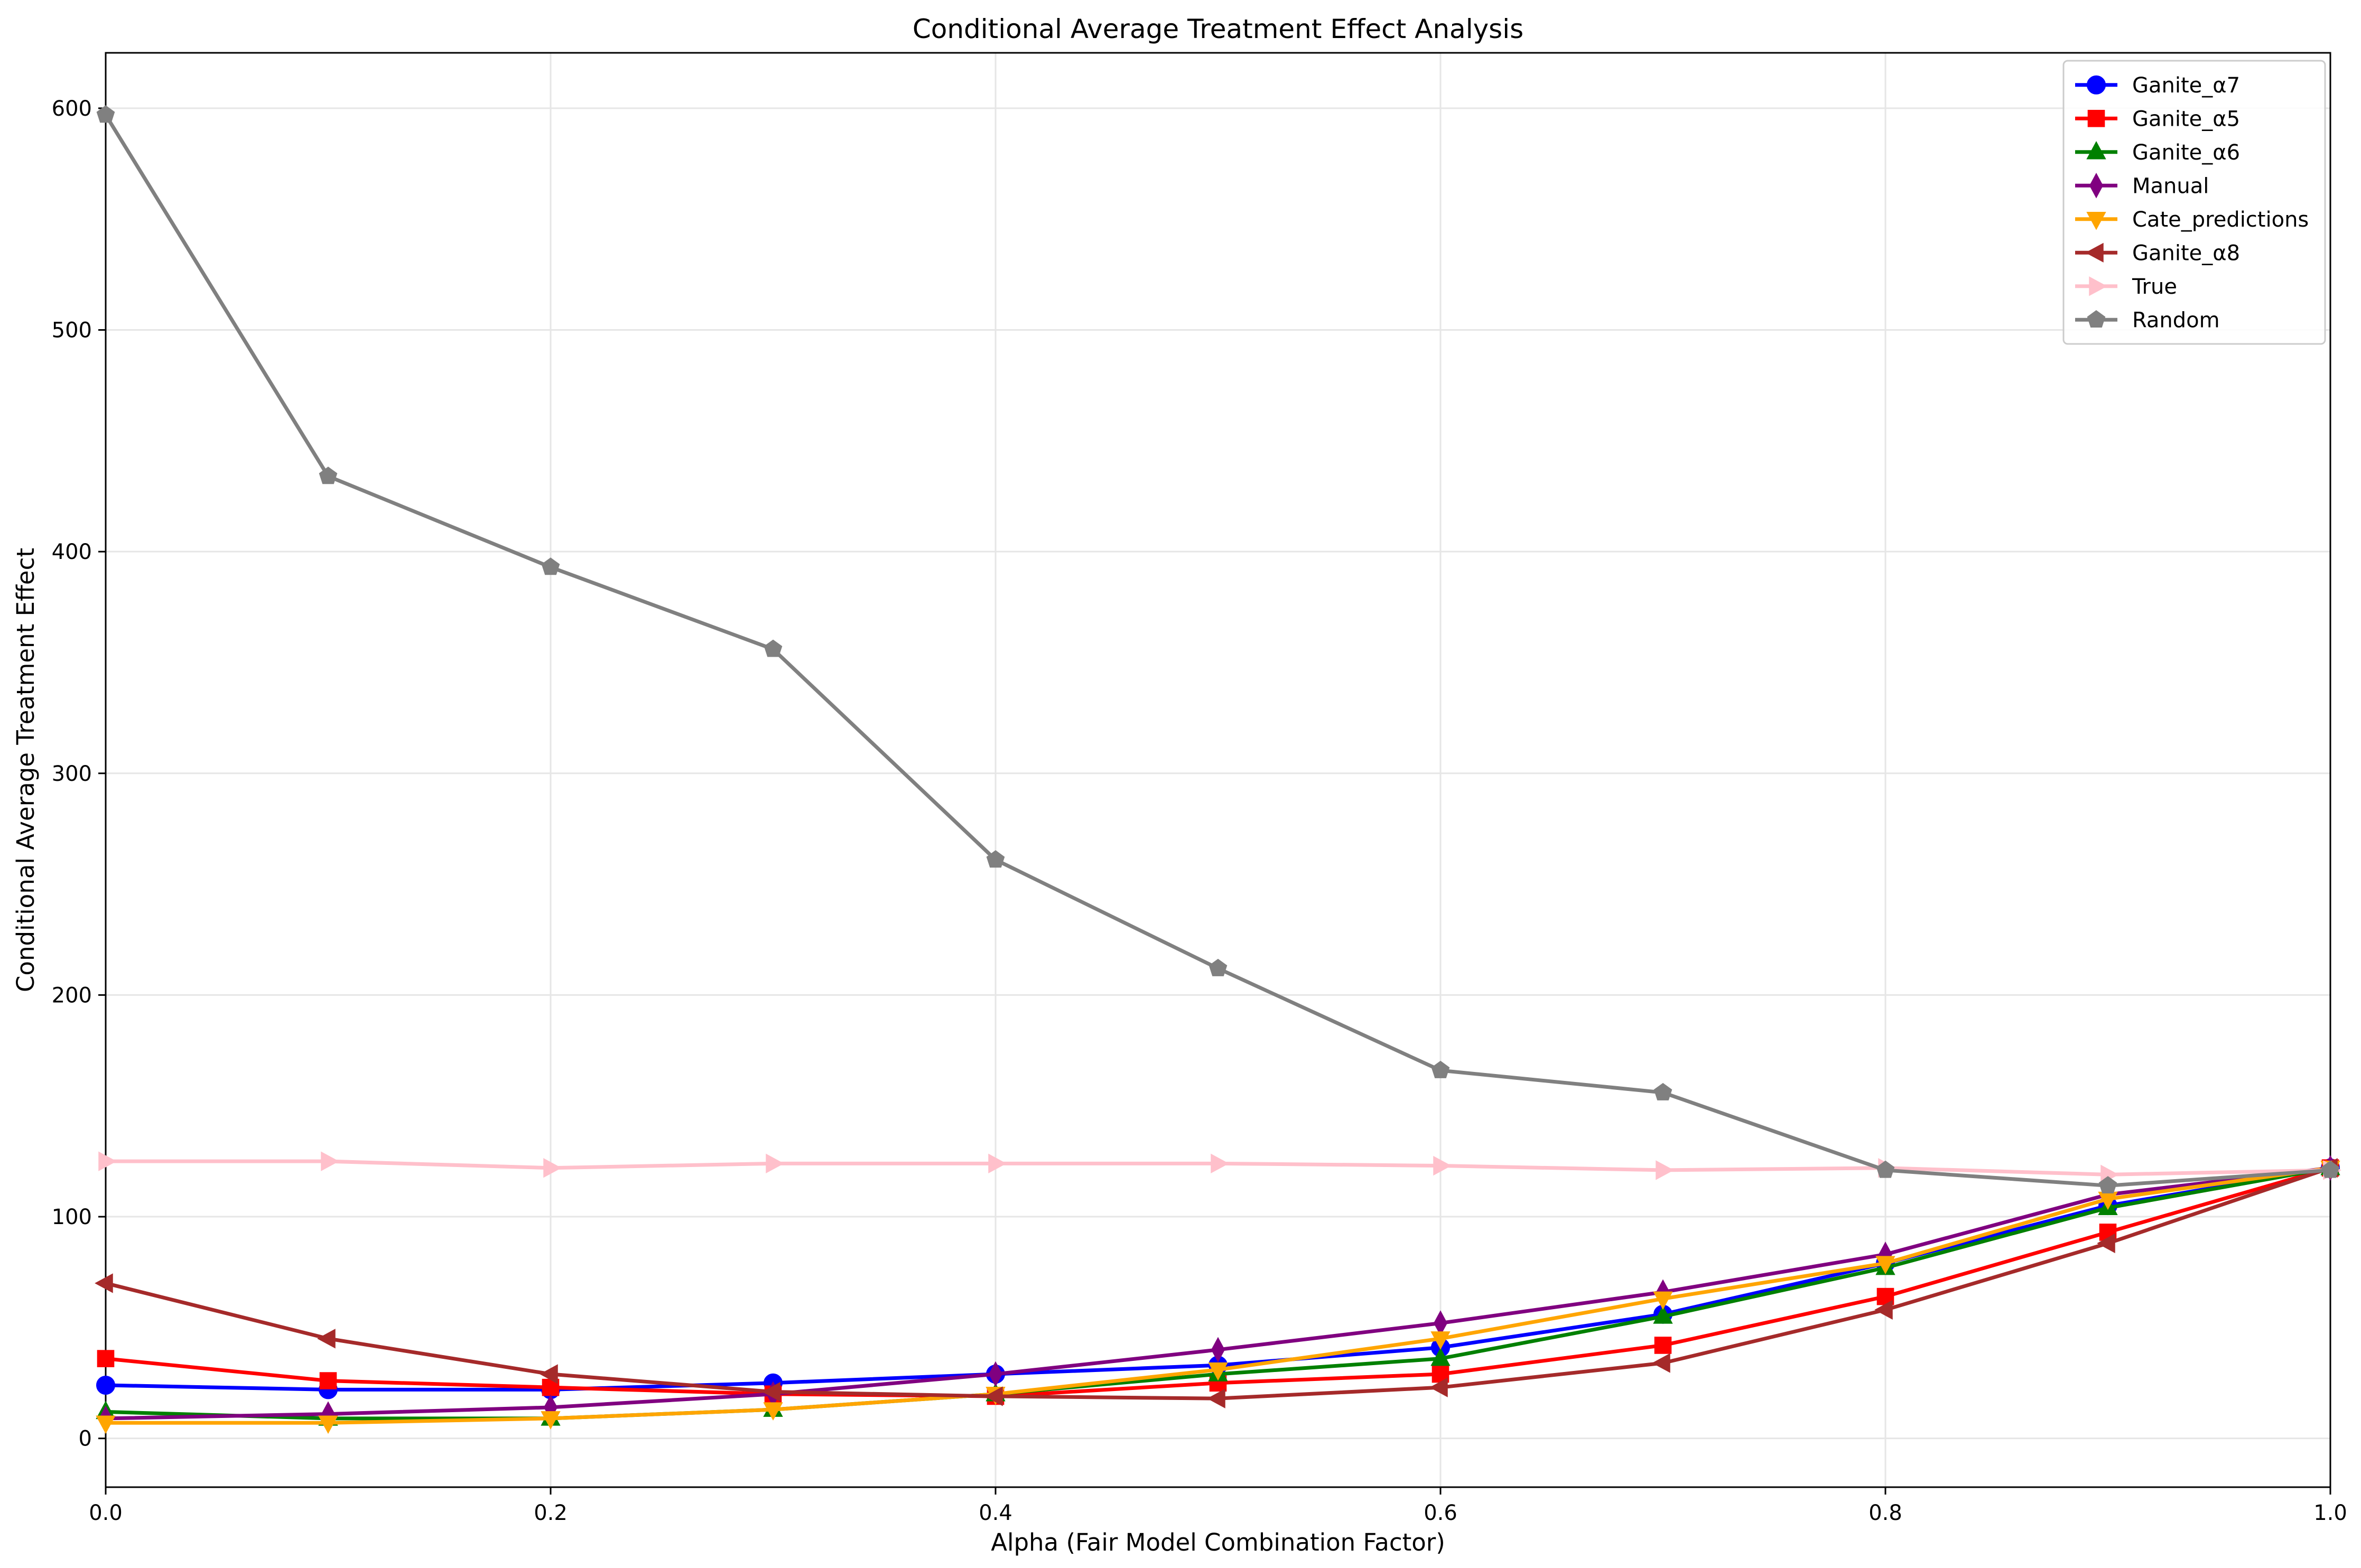 This screenshot has width=2361, height=1568. Describe the element at coordinates (72, 1217) in the screenshot. I see `y-tick-label: 100` at that location.